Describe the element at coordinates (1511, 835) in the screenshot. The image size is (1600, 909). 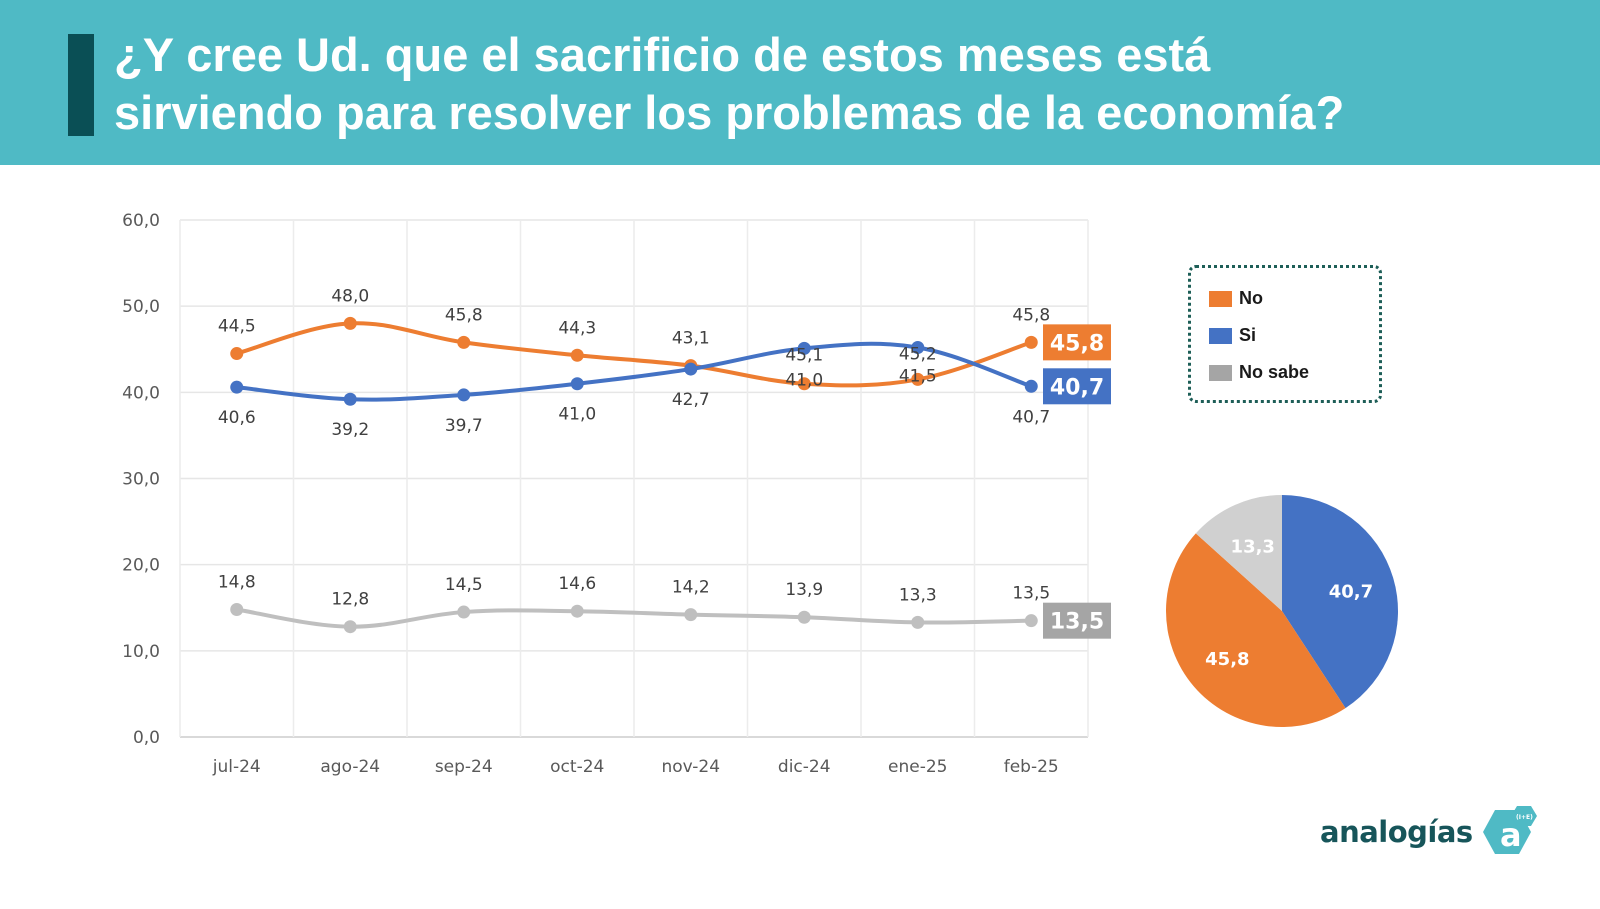
I see `logo-letter: a` at that location.